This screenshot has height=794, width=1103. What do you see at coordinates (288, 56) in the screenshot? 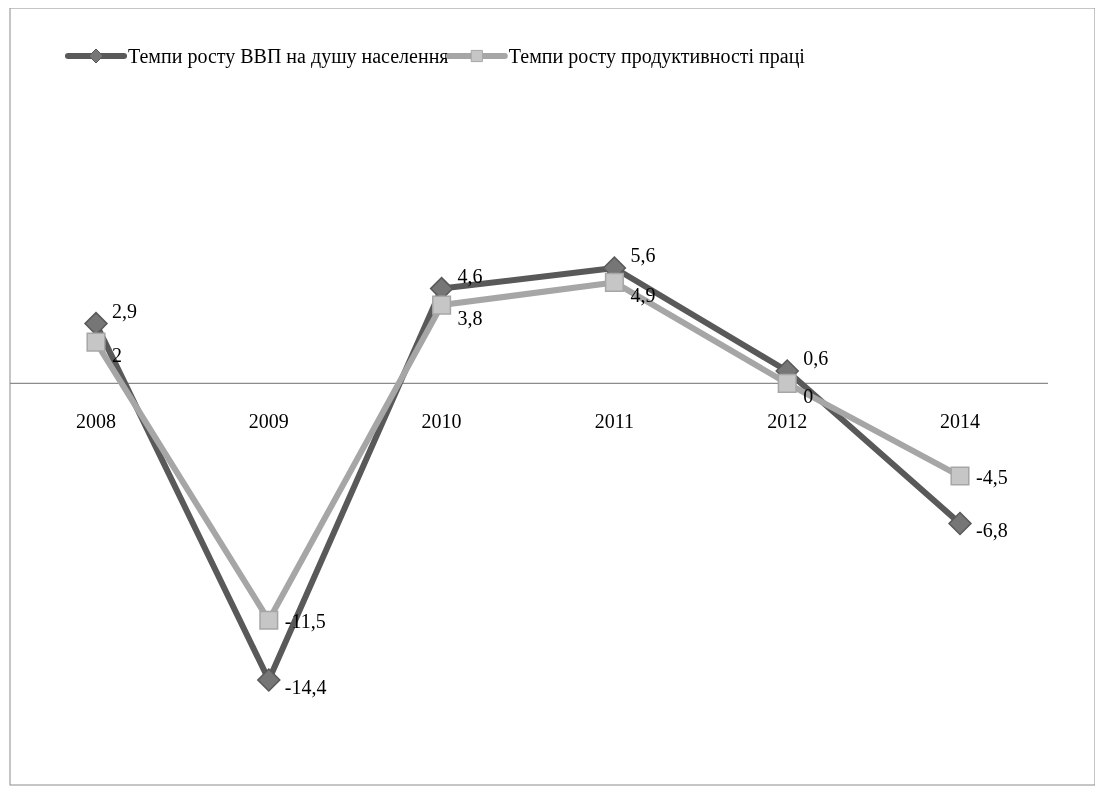
I see `legend-label: Темпи росту ВВП на душу населення` at bounding box center [288, 56].